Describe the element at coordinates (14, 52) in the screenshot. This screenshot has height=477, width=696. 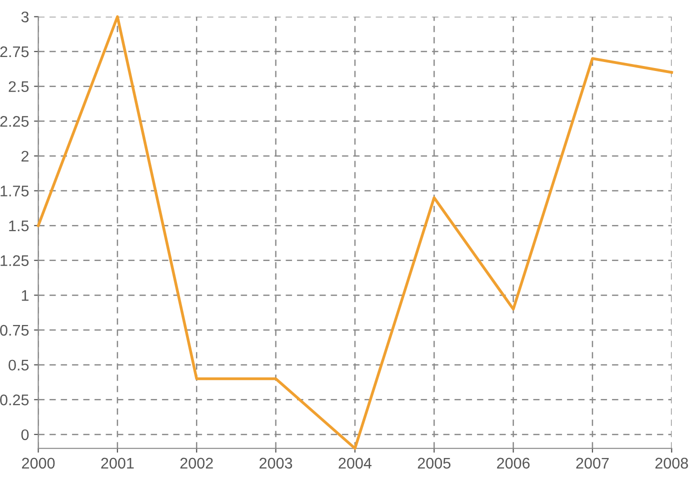
I see `y-tick-label: 2.75` at that location.